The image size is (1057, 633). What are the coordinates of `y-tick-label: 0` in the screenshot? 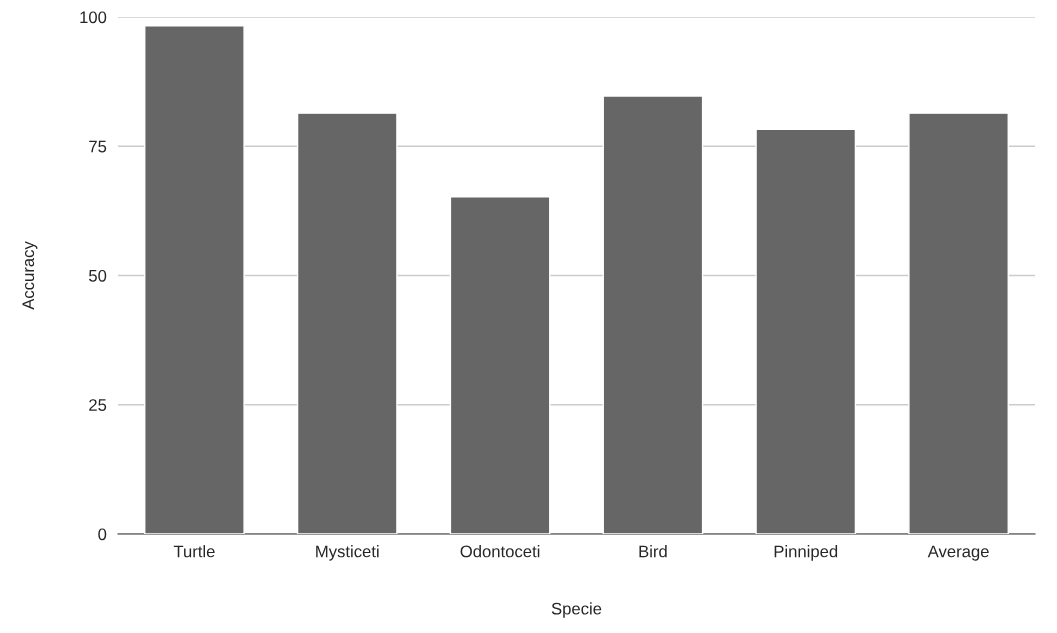 It's located at (102, 534).